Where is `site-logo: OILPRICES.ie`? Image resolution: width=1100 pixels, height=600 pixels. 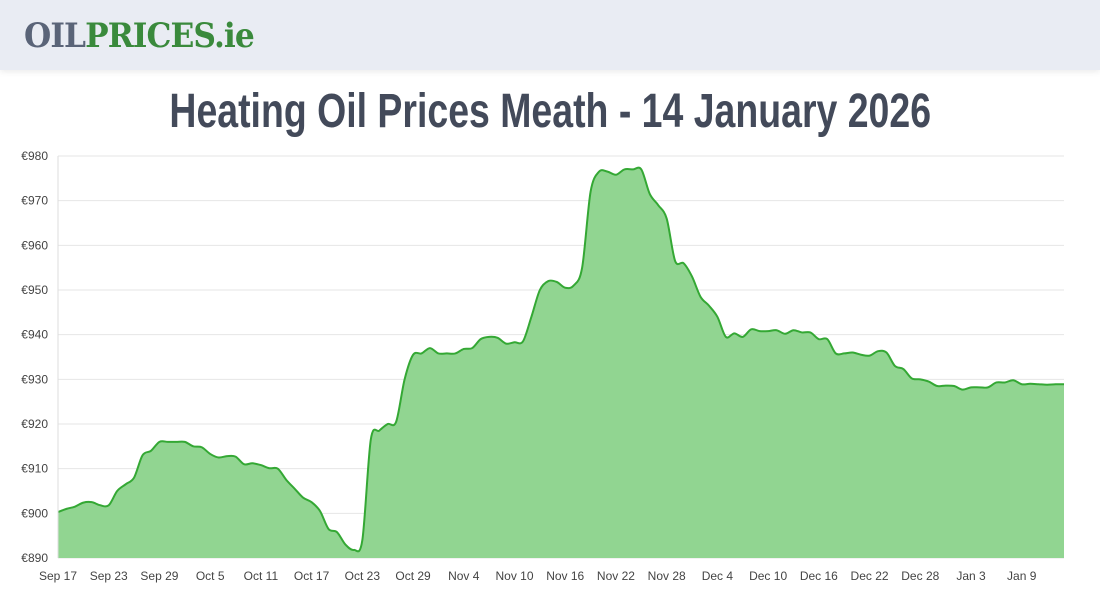
site-logo: OILPRICES.ie is located at coordinates (139, 36).